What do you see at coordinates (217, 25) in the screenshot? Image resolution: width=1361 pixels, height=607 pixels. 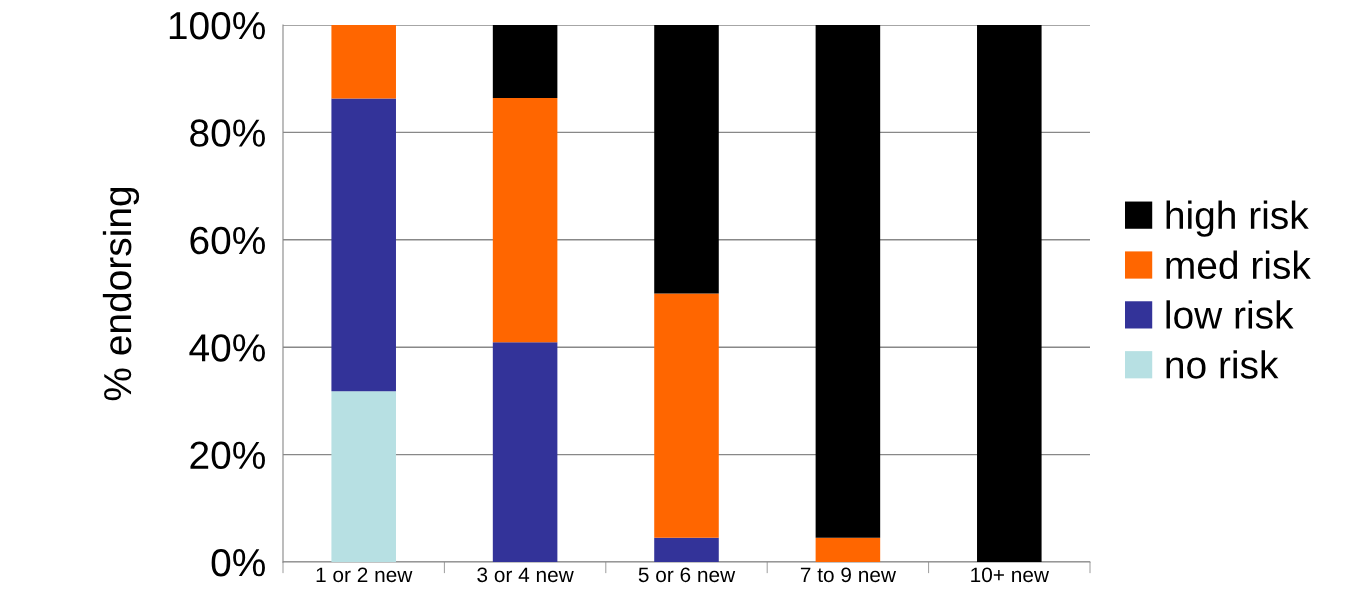 I see `y-tick-label: 100%` at bounding box center [217, 25].